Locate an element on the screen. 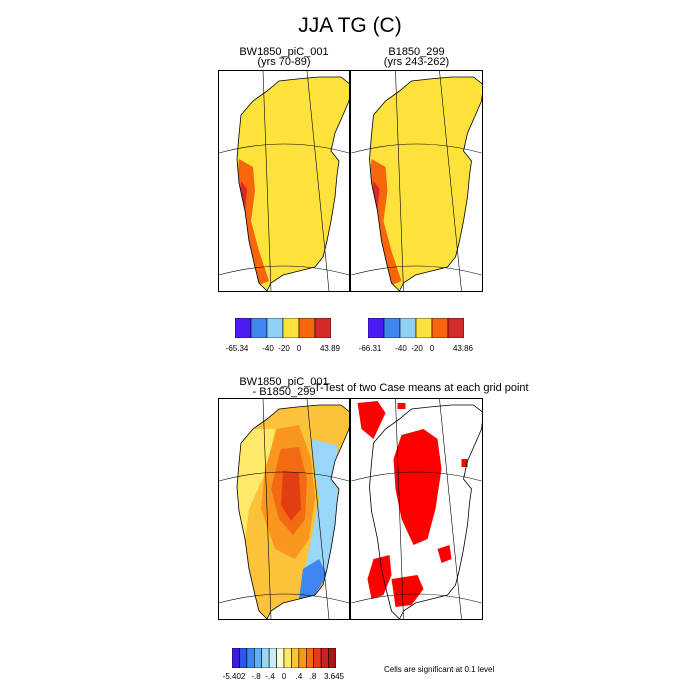  panel-3-colorbar-label-1: -5.402 is located at coordinates (234, 676).